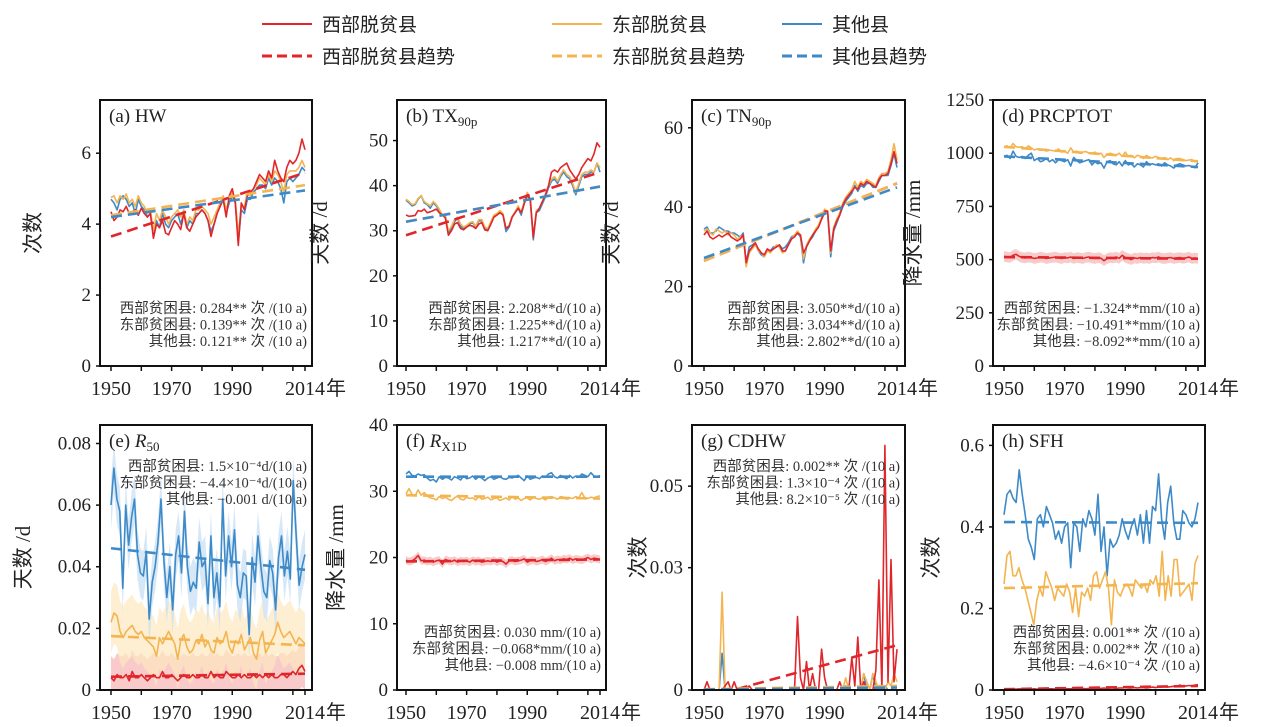  What do you see at coordinates (514, 308) in the screenshot?
I see `trend-annotation: 西部贫困县: 2.208**d/(10 a)` at bounding box center [514, 308].